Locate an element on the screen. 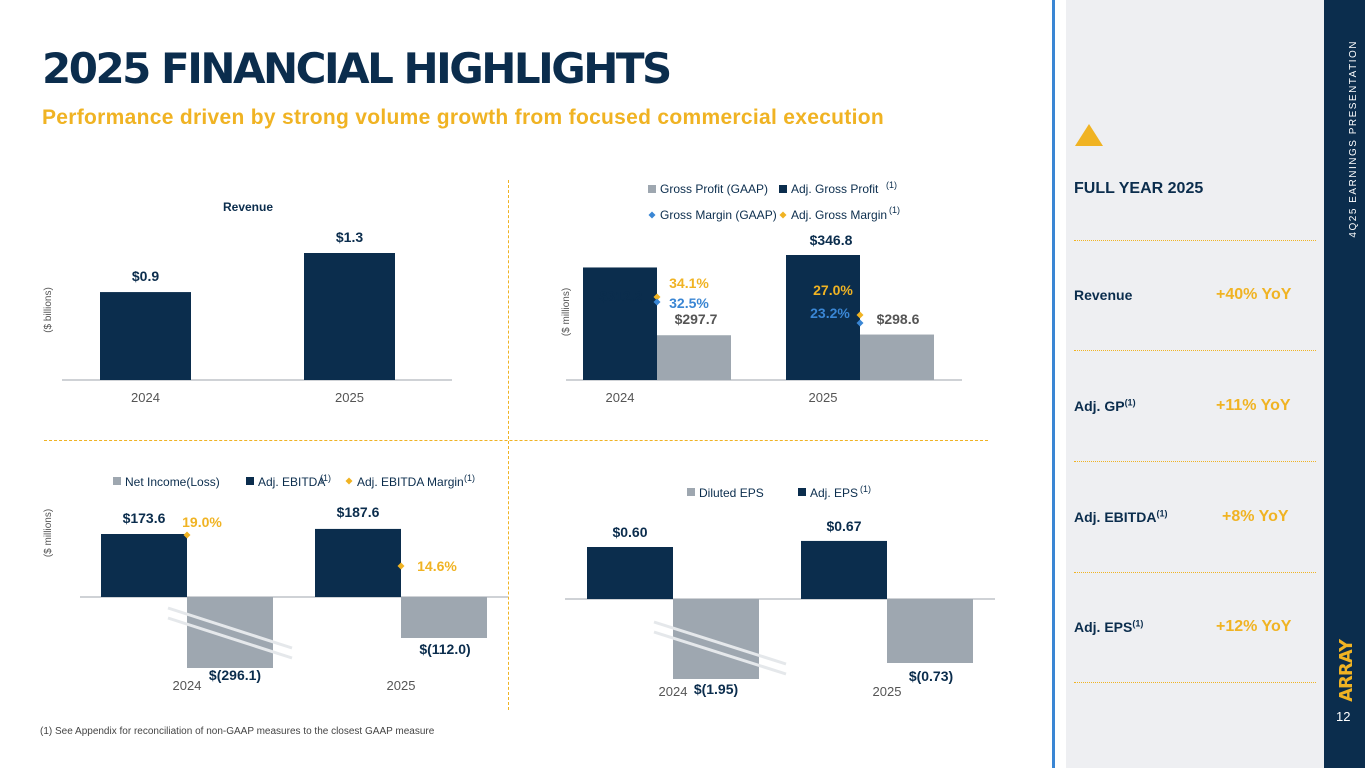  horizontal-divider is located at coordinates (516, 440).